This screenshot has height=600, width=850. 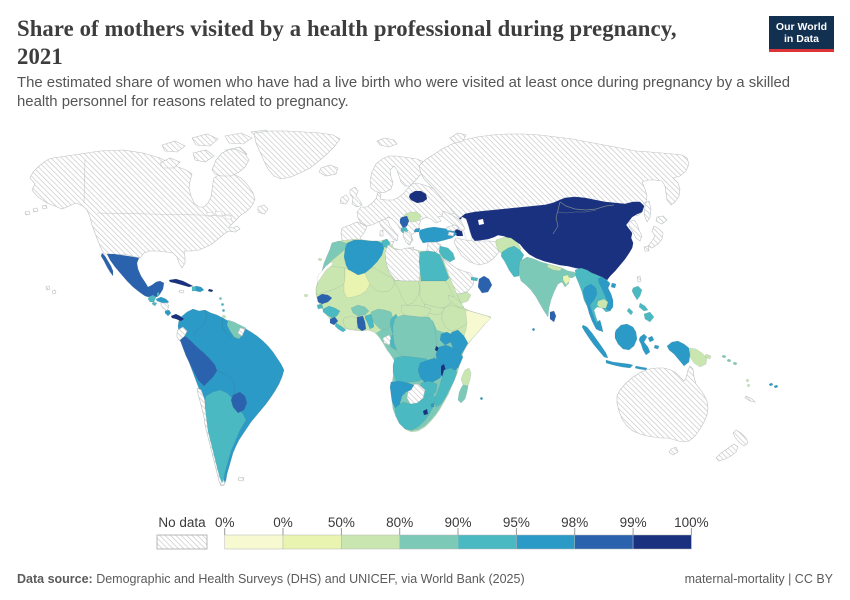 I want to click on svg-text: 100%, so click(x=691, y=522).